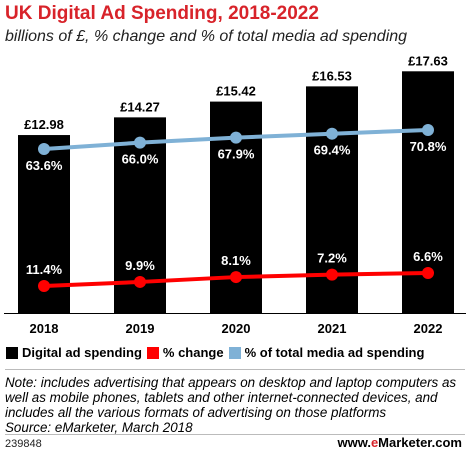 This screenshot has width=470, height=456. Describe the element at coordinates (332, 274) in the screenshot. I see `change-point-2021` at that location.